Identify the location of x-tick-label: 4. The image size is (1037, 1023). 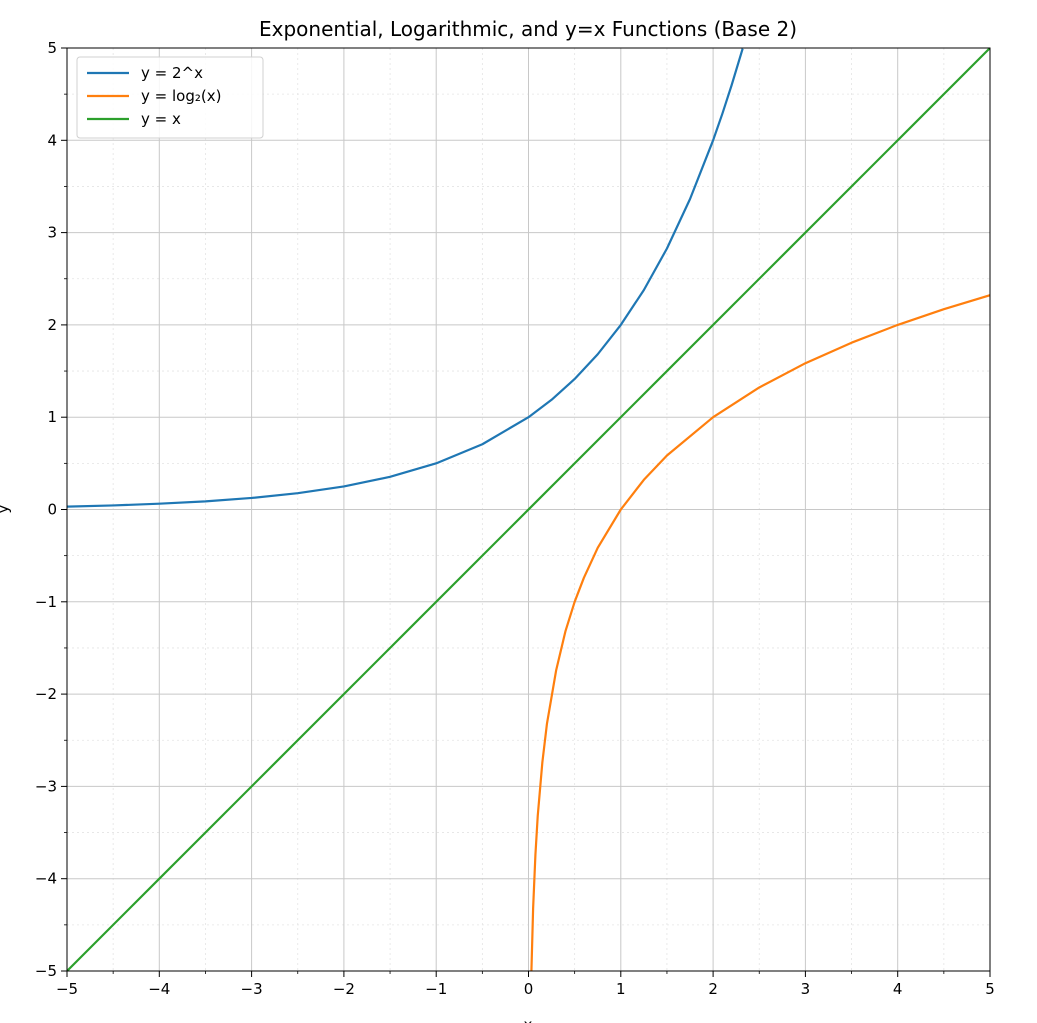
(898, 989).